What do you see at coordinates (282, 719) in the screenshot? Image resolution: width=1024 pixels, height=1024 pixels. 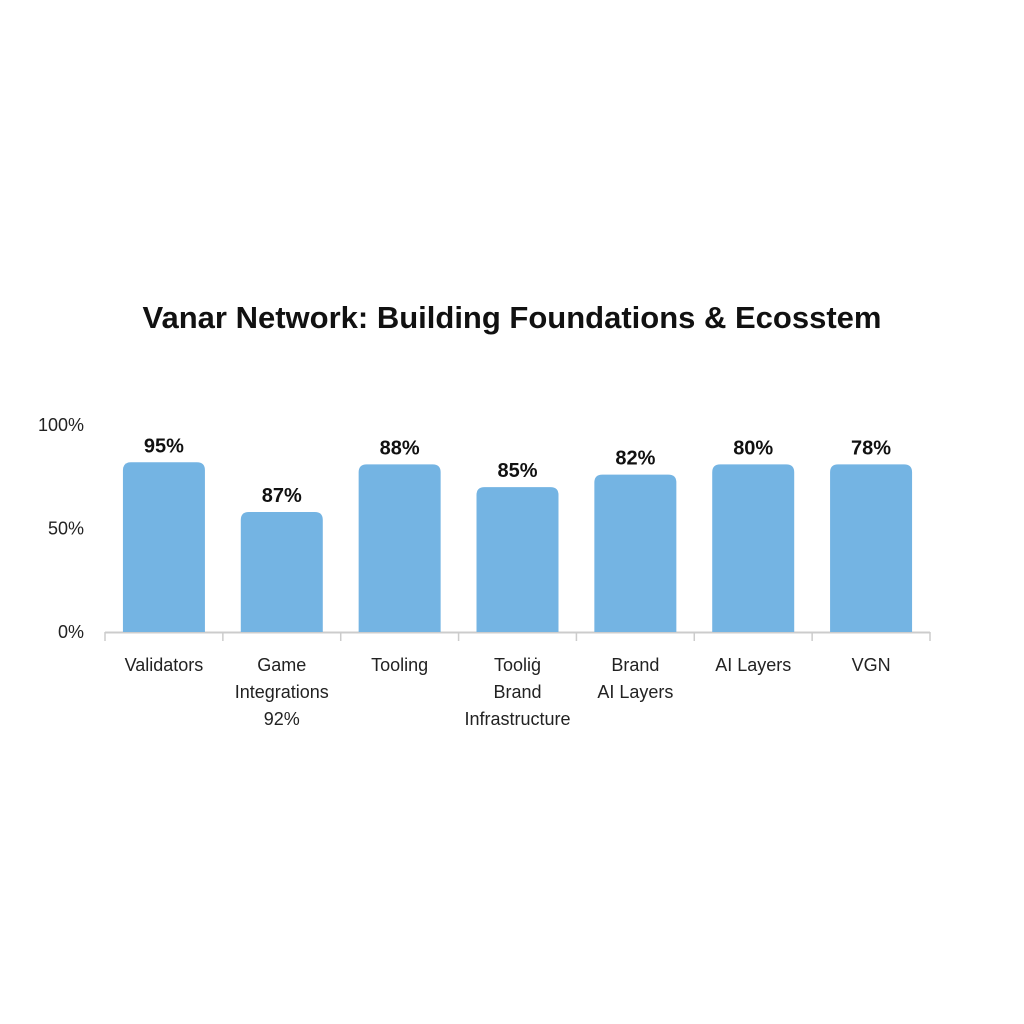 I see `x-tick-label-line: 92%` at bounding box center [282, 719].